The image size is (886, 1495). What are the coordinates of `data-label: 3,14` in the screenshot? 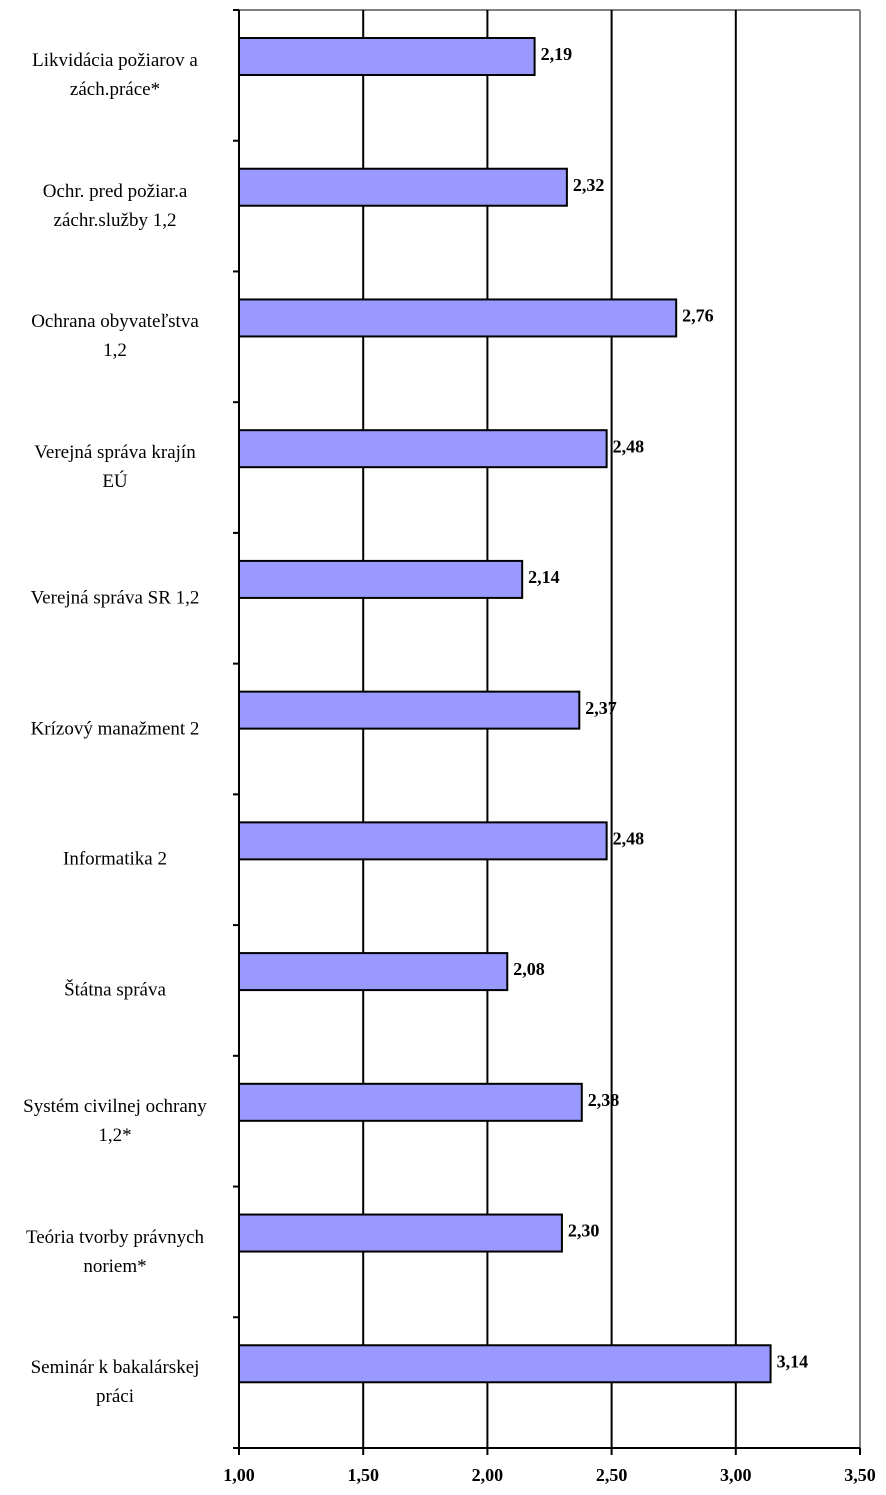 It's located at (793, 1361).